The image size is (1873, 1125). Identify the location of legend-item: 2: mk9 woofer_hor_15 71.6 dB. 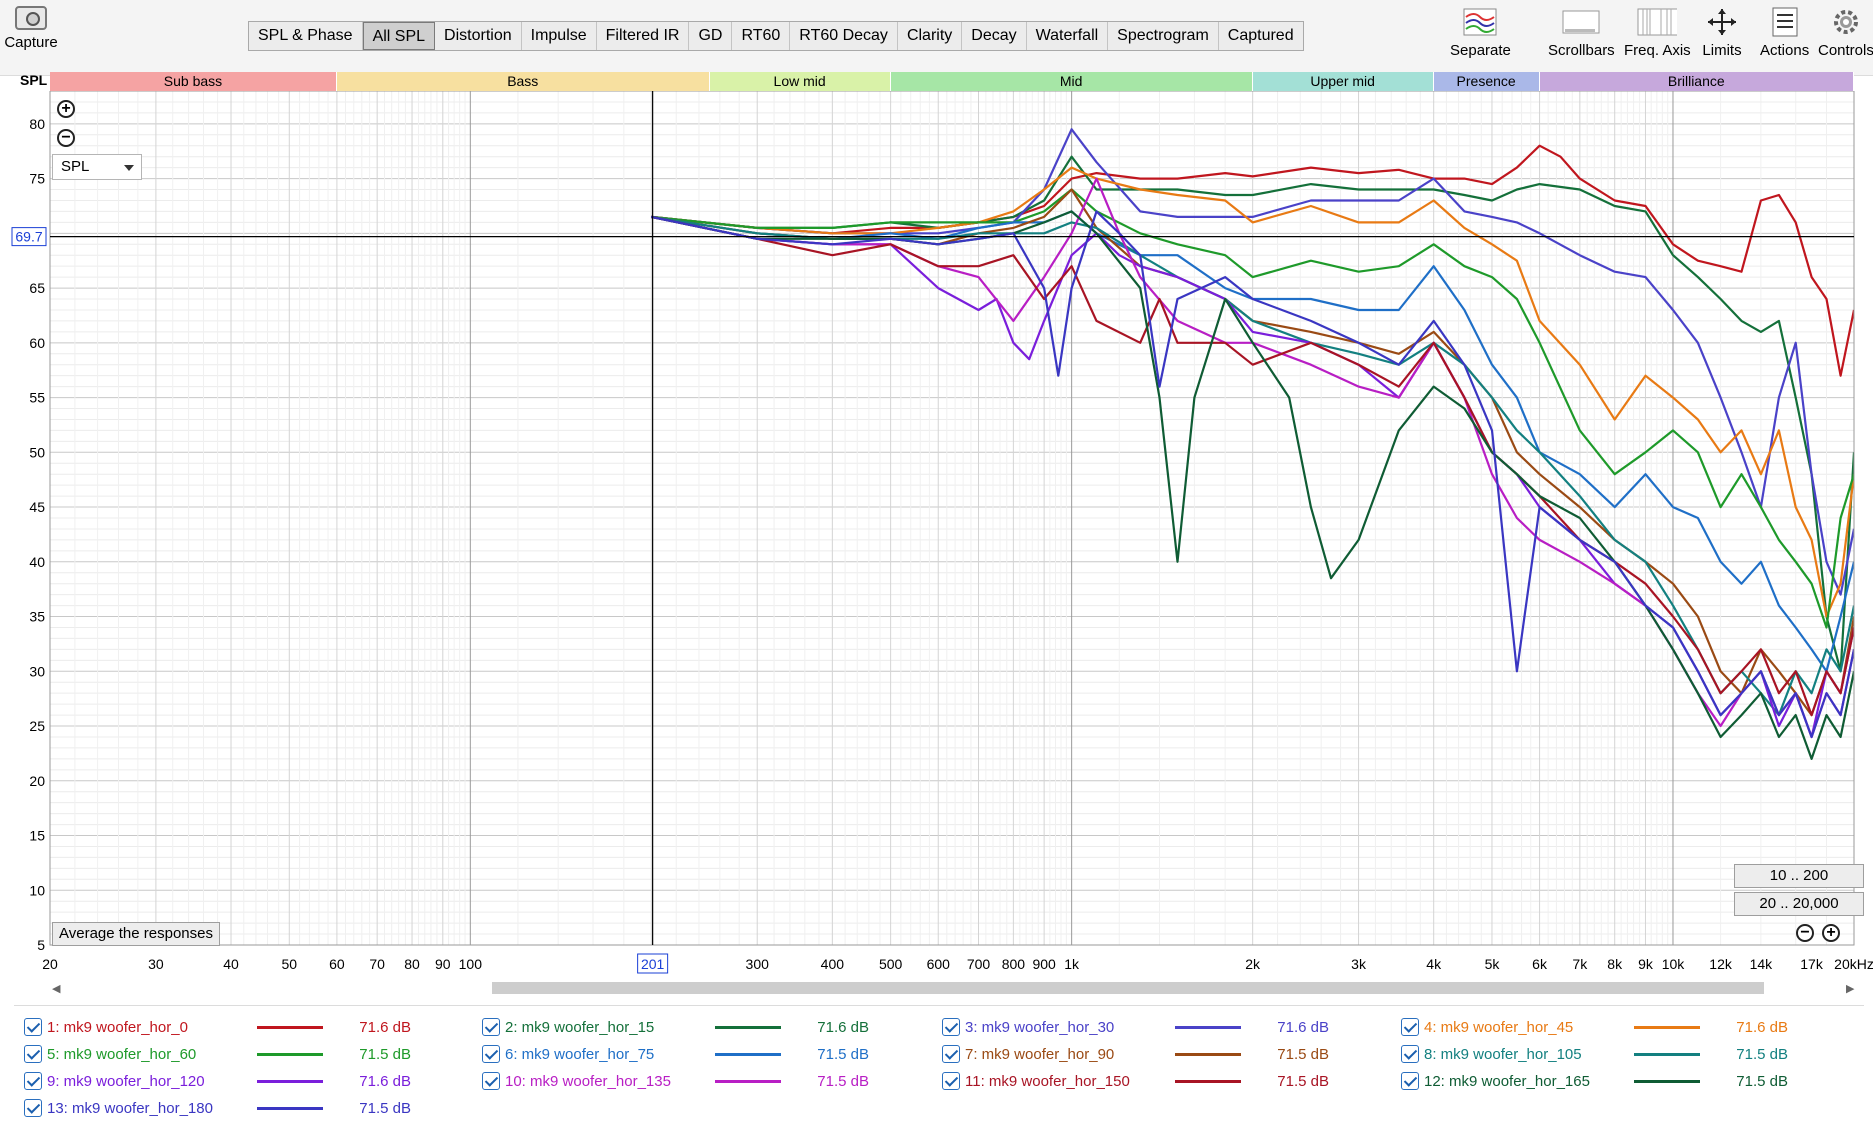
(675, 1027).